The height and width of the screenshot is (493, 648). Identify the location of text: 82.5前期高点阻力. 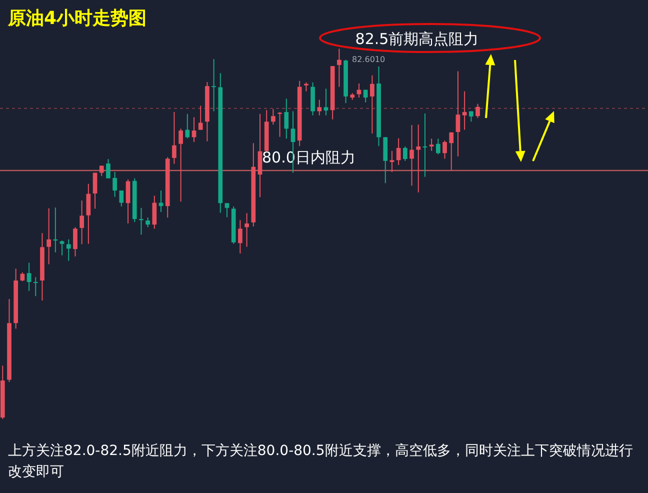
(417, 39).